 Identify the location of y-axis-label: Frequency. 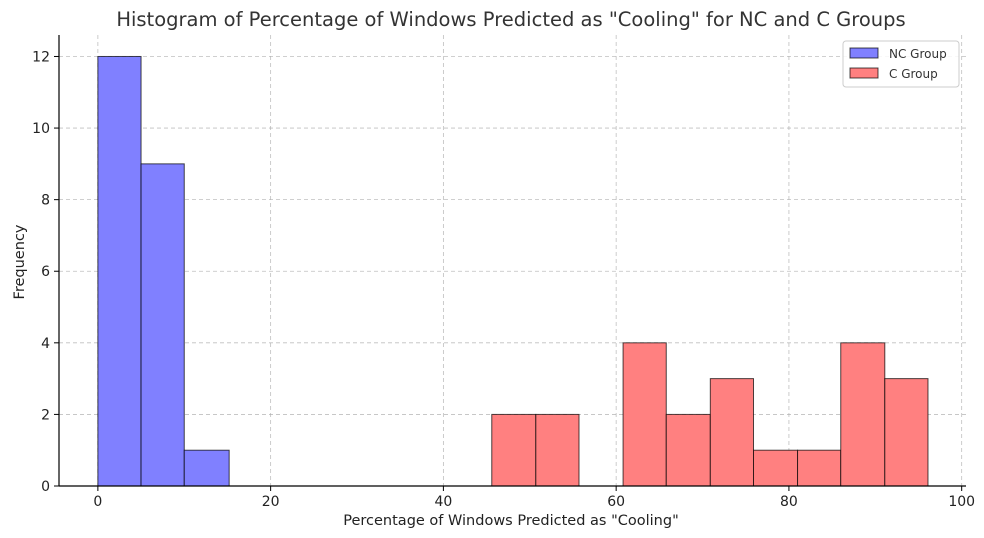
(20, 261).